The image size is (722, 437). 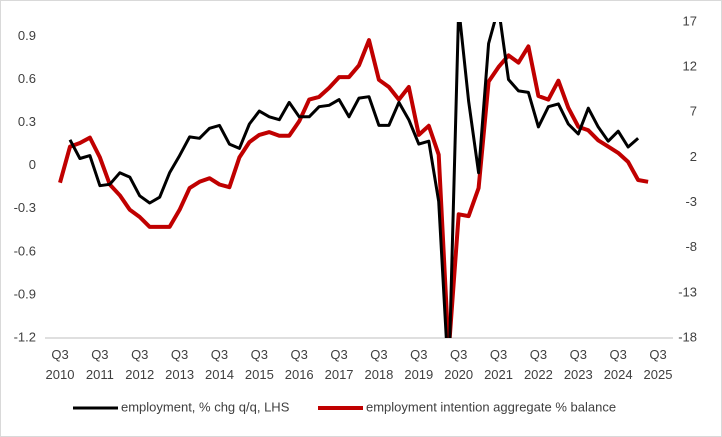 I want to click on x-tick-label: Q3 2021, so click(x=498, y=364).